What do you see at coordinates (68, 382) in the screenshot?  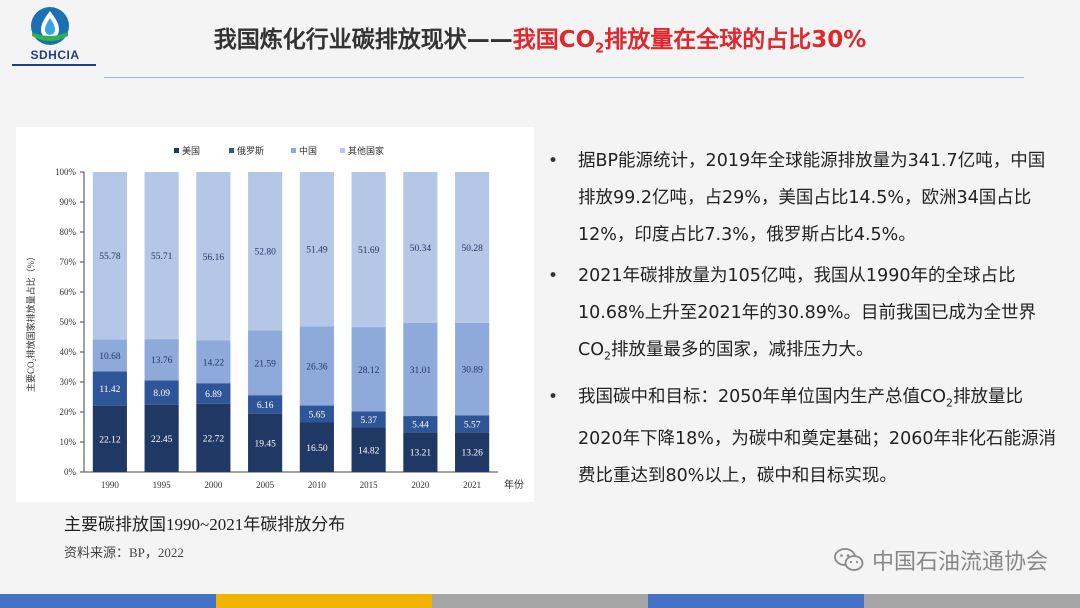 I see `y-tick-label: 30%` at bounding box center [68, 382].